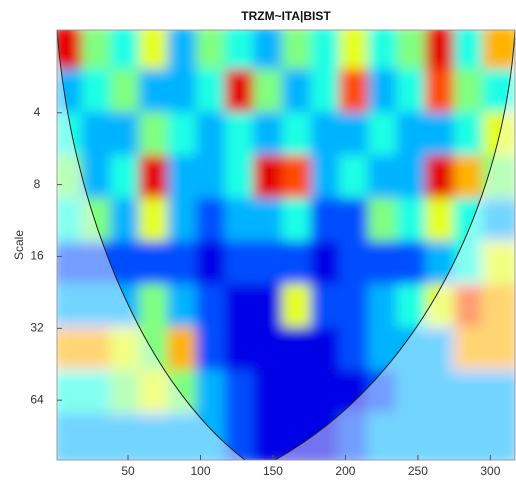 Image resolution: width=516 pixels, height=488 pixels. What do you see at coordinates (37, 399) in the screenshot?
I see `y-tick-label: 64` at bounding box center [37, 399].